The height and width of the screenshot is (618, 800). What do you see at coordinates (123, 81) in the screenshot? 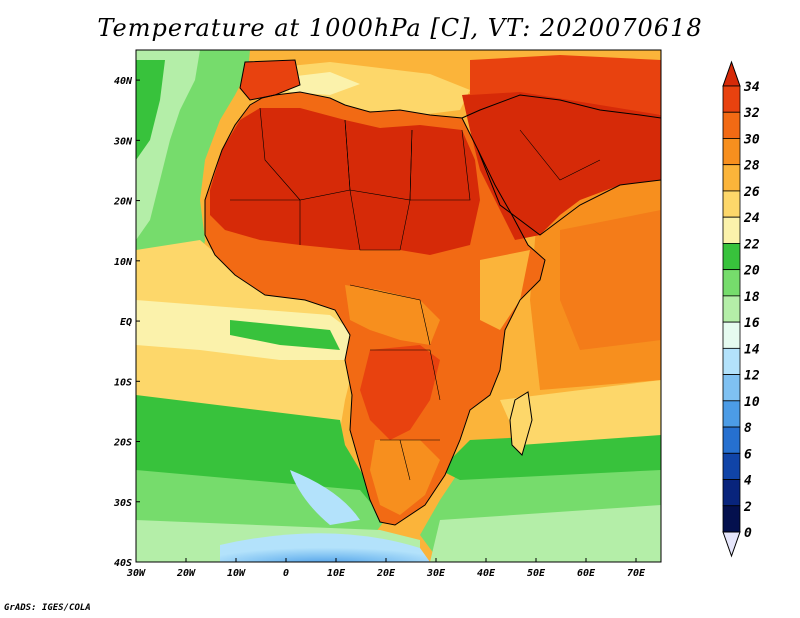
I see `lat-tick-label: 40N` at bounding box center [123, 81].